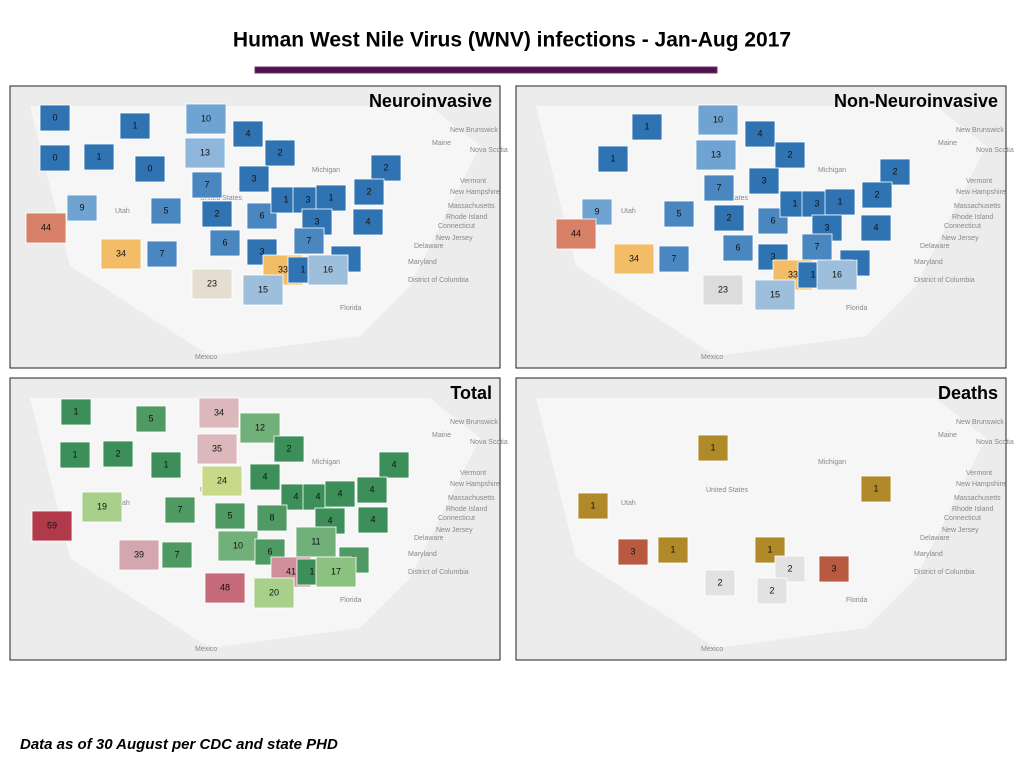 The width and height of the screenshot is (1024, 773). I want to click on state-value: 20, so click(274, 592).